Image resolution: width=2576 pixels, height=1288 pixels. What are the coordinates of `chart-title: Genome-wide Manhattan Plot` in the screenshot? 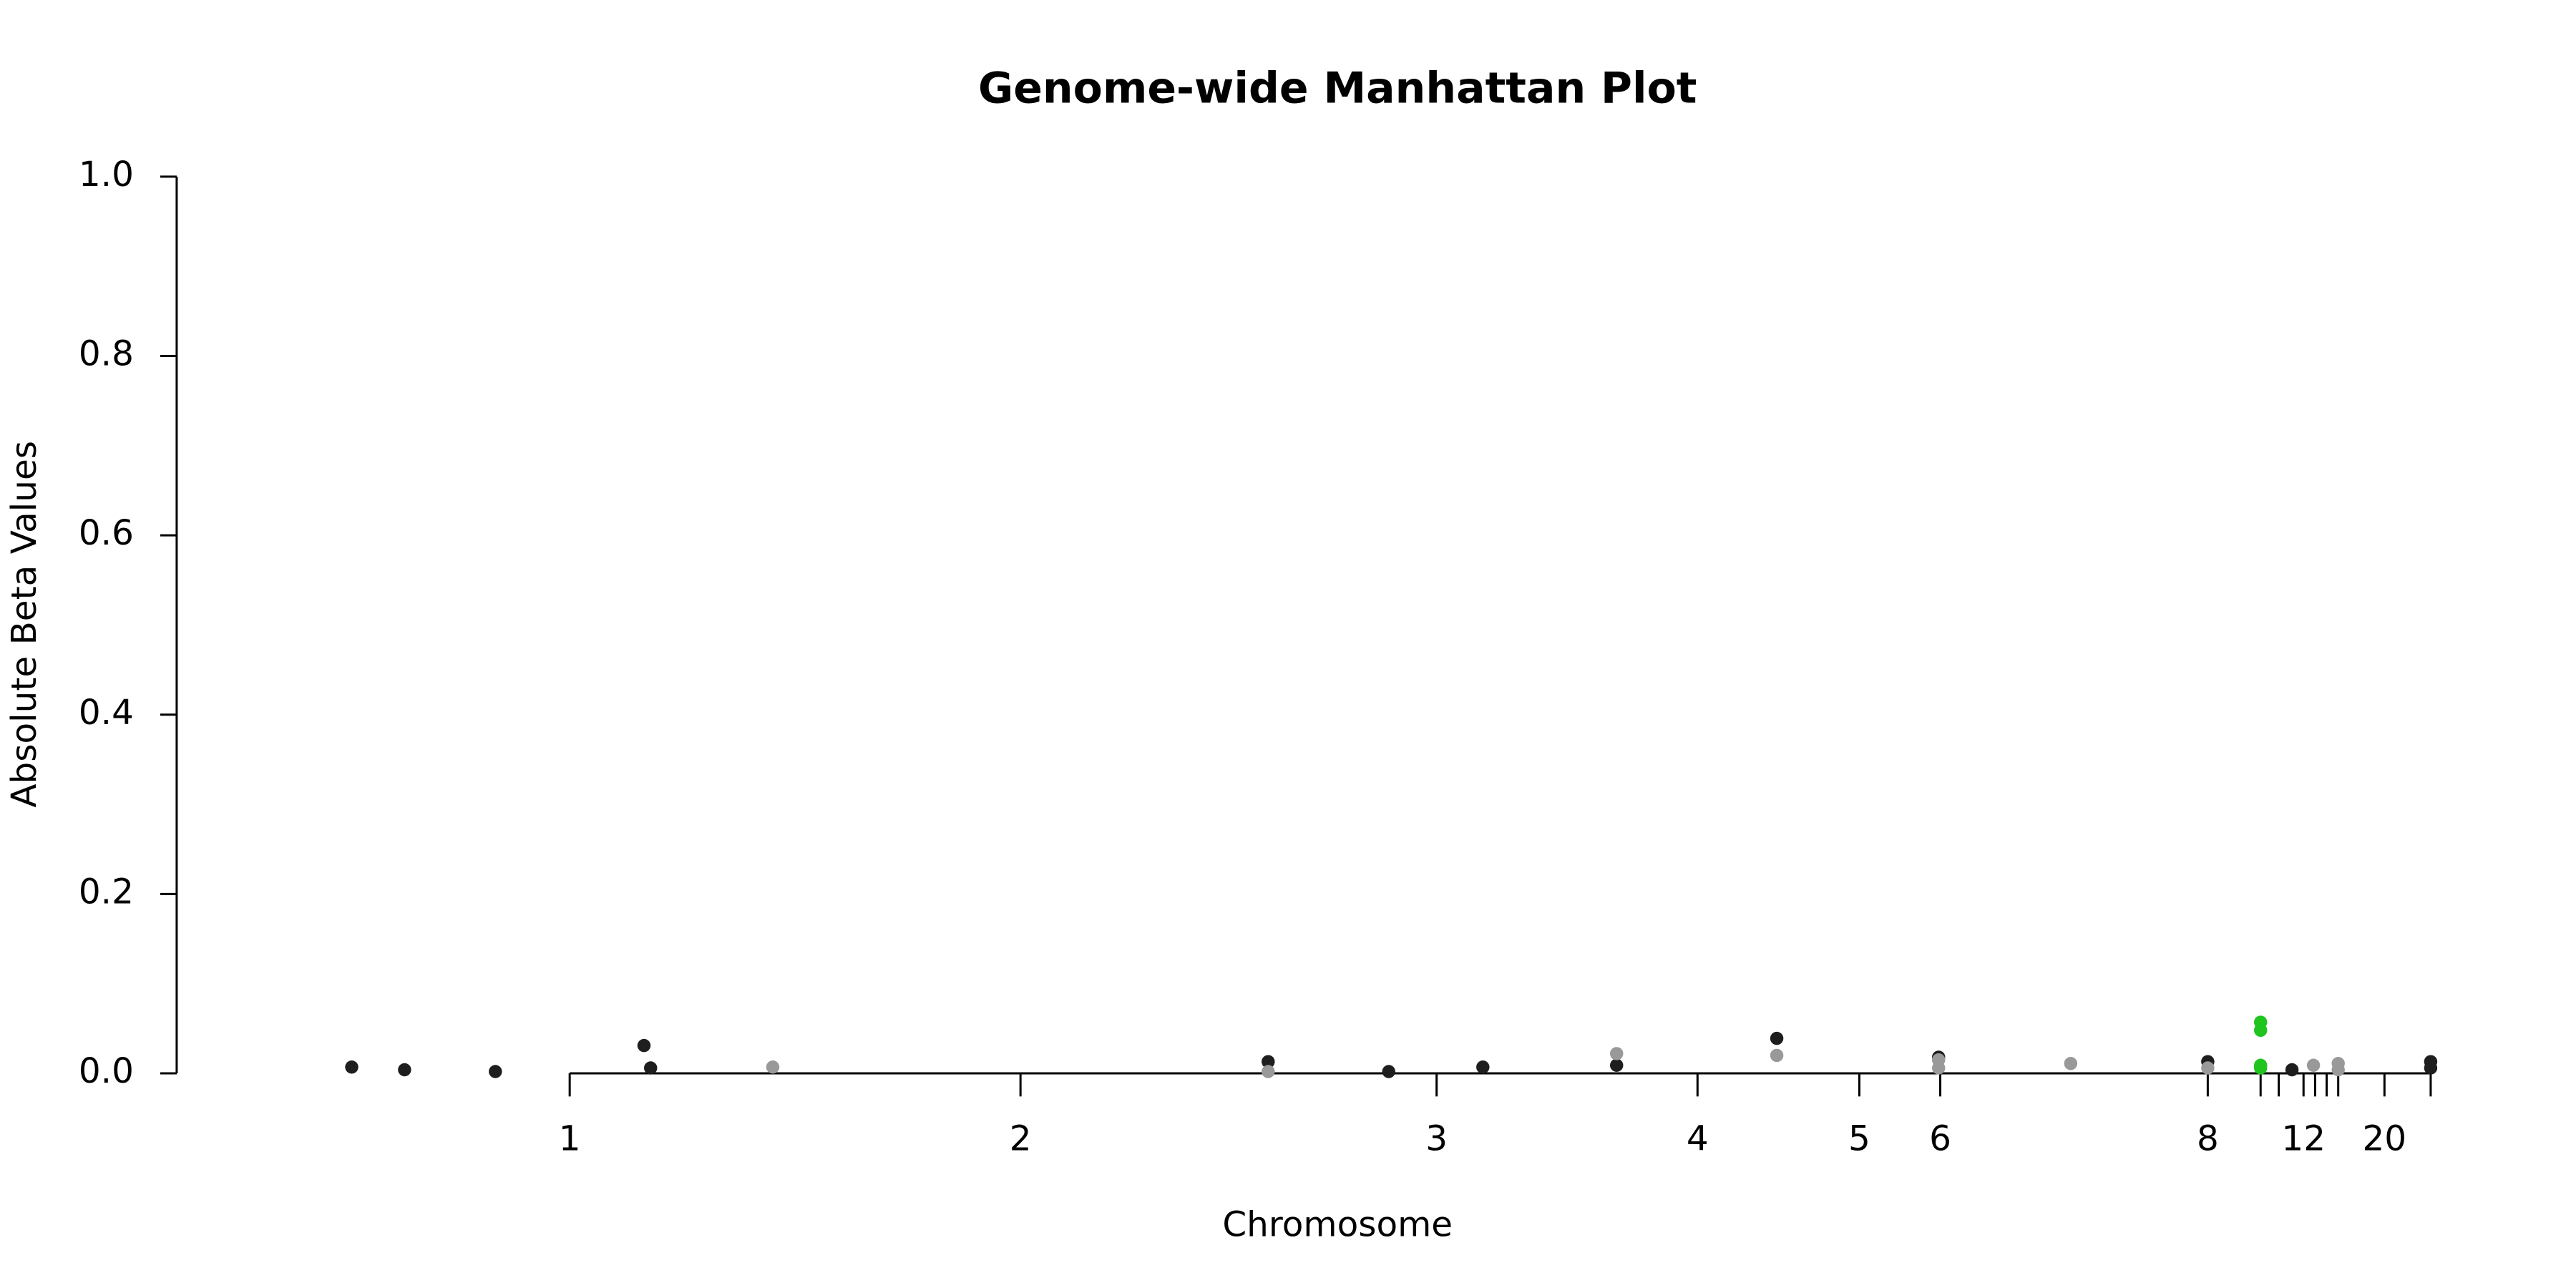 It's located at (1337, 89).